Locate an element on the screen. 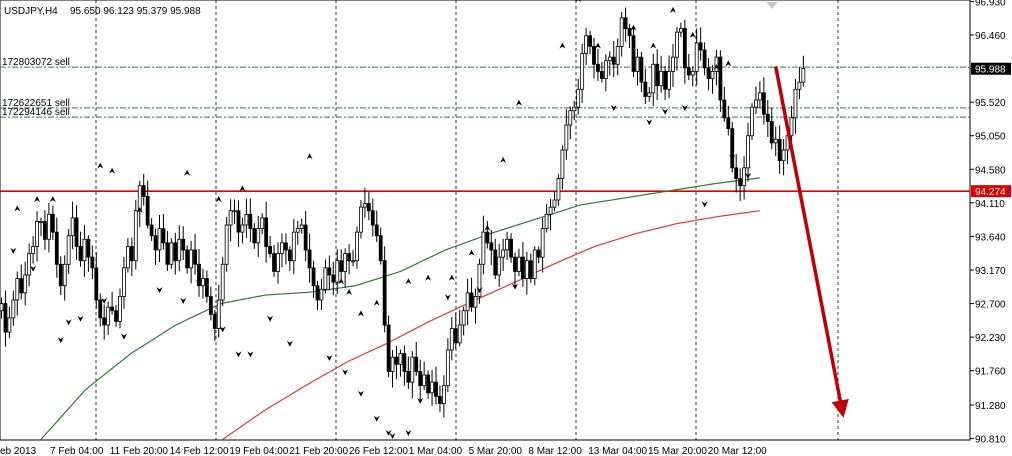 This screenshot has height=456, width=1012. y-tick-label-1: 96.460 is located at coordinates (990, 36).